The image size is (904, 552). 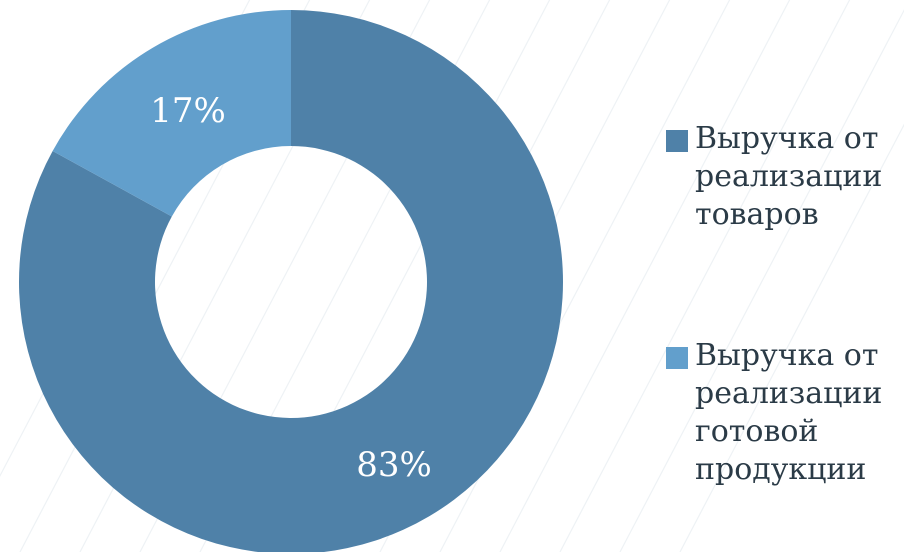 I want to click on legend-label-finished-products: Выручка от реализации готовой продукции, so click(x=789, y=412).